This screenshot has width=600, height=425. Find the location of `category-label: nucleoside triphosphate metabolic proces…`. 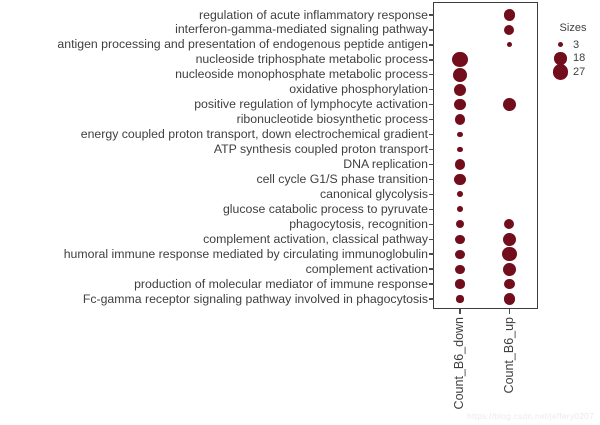

category-label: nucleoside triphosphate metabolic proces… is located at coordinates (311, 59).